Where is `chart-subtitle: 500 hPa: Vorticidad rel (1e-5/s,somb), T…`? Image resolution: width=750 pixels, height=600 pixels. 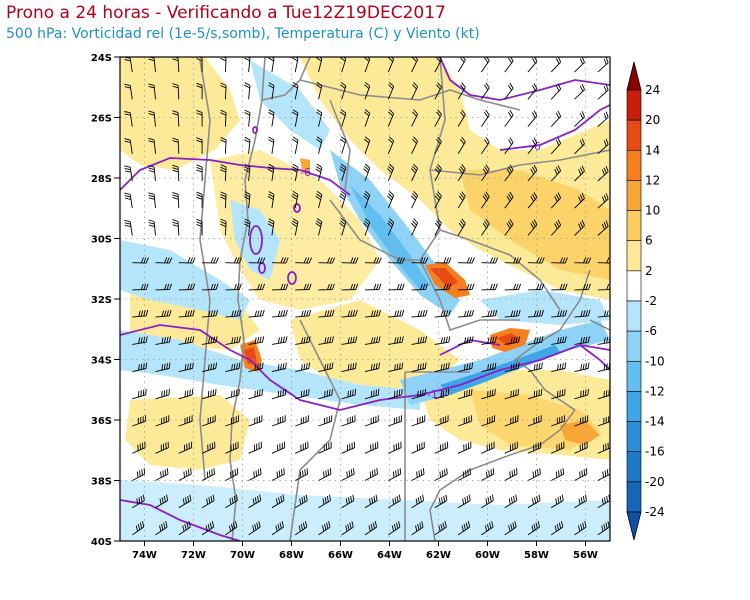 chart-subtitle: 500 hPa: Vorticidad rel (1e-5/s,somb), T… is located at coordinates (243, 34).